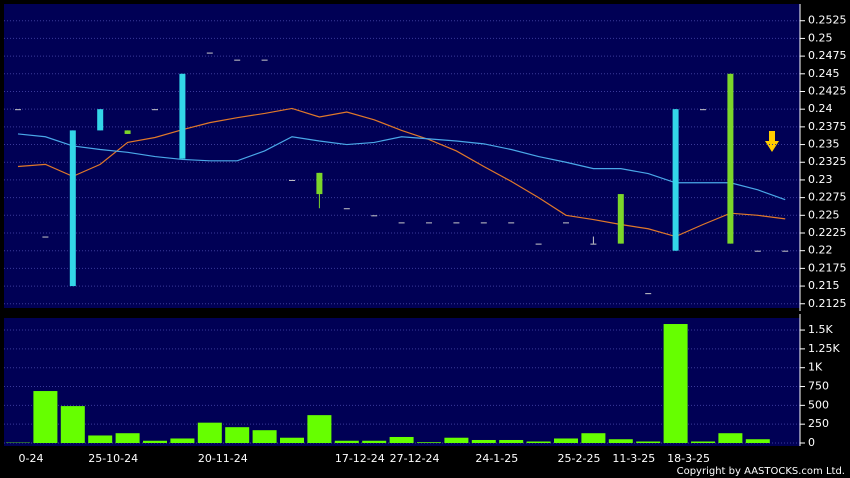  Describe the element at coordinates (818, 386) in the screenshot. I see `y-tick-label: 750` at that location.